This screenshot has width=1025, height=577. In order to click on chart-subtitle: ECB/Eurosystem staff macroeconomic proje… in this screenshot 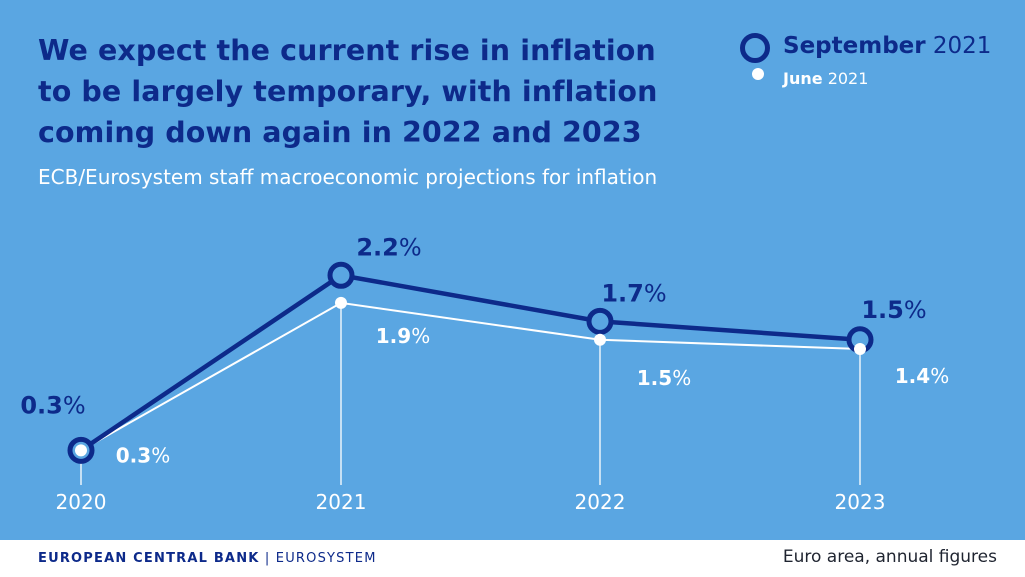, I will do `click(348, 177)`.